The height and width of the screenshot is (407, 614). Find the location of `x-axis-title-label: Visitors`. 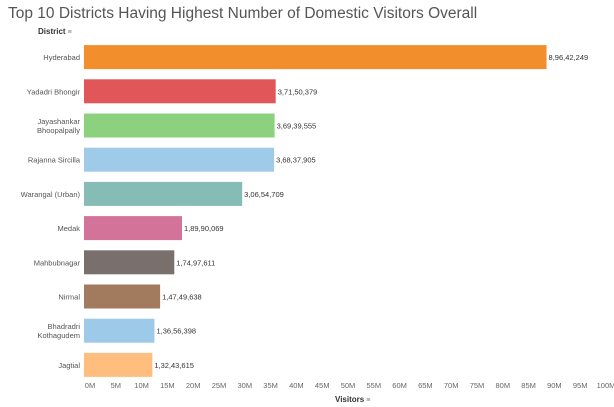

x-axis-title-label: Visitors is located at coordinates (350, 399).